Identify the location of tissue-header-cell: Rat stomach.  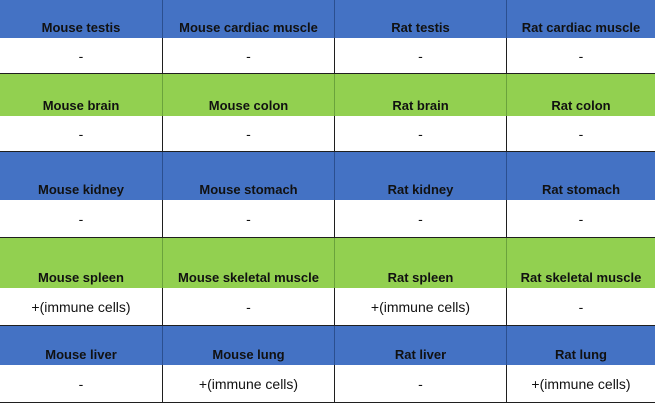
(580, 176).